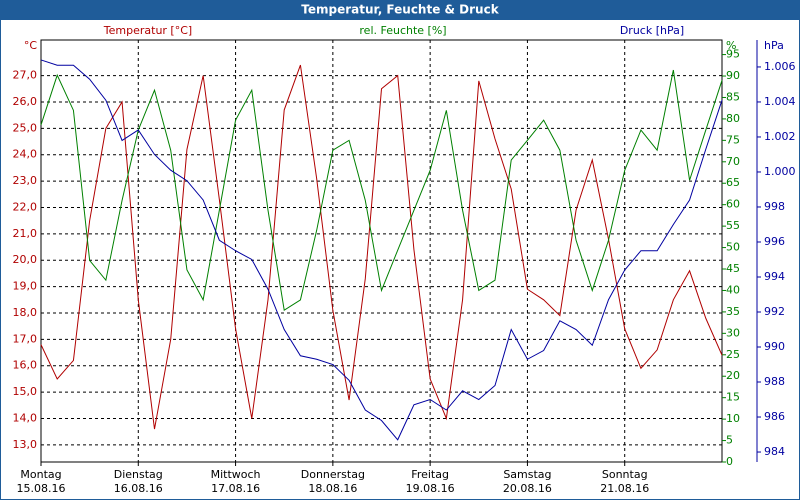  I want to click on y3-tick-label: 992, so click(774, 311).